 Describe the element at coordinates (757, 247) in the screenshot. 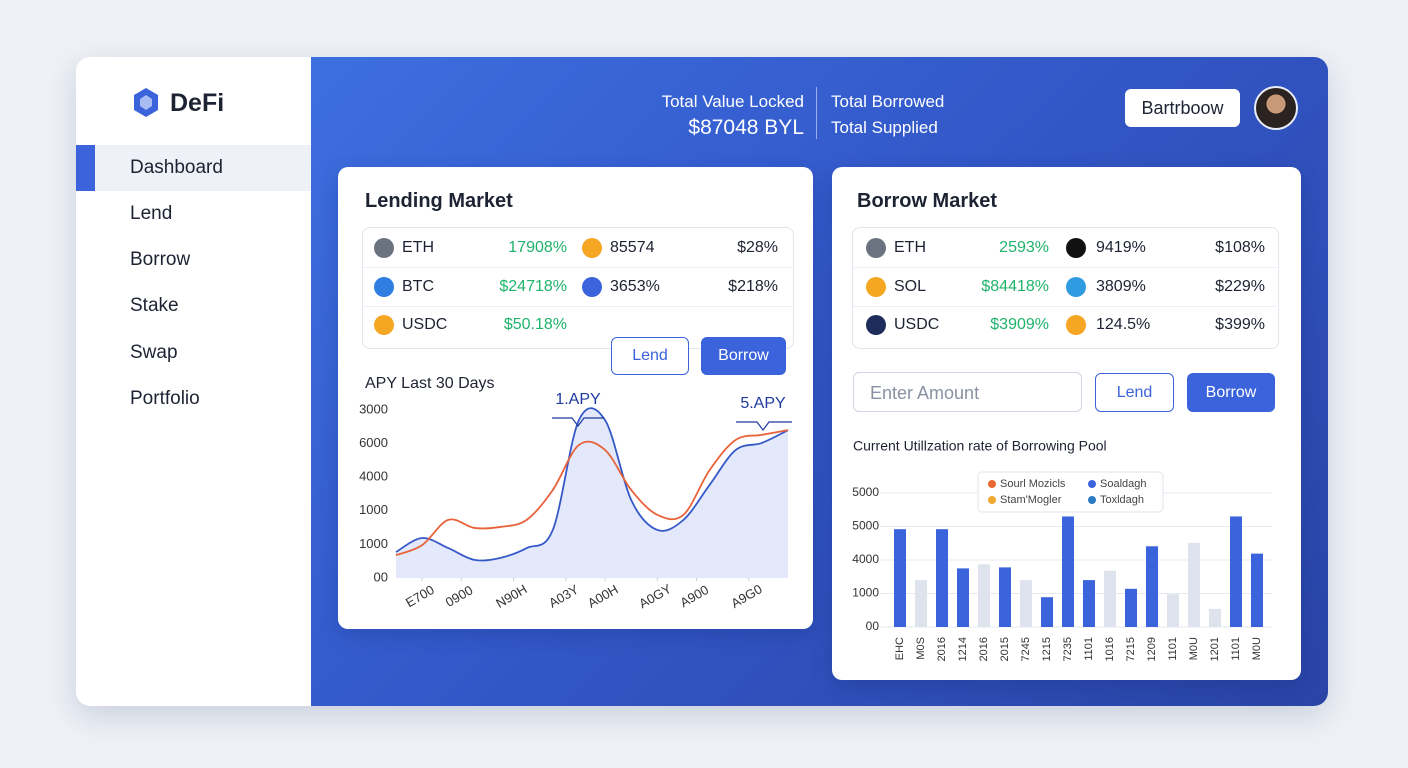

I see `value: $28%` at that location.